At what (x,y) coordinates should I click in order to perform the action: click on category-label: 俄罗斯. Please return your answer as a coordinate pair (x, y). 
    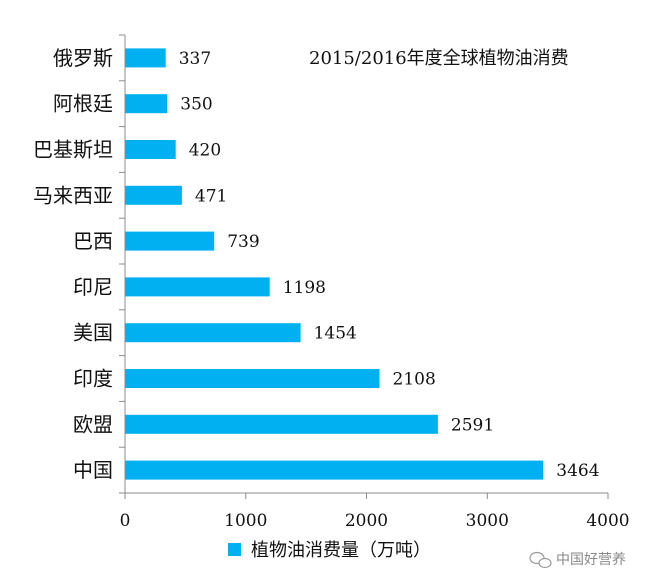
    Looking at the image, I should click on (83, 58).